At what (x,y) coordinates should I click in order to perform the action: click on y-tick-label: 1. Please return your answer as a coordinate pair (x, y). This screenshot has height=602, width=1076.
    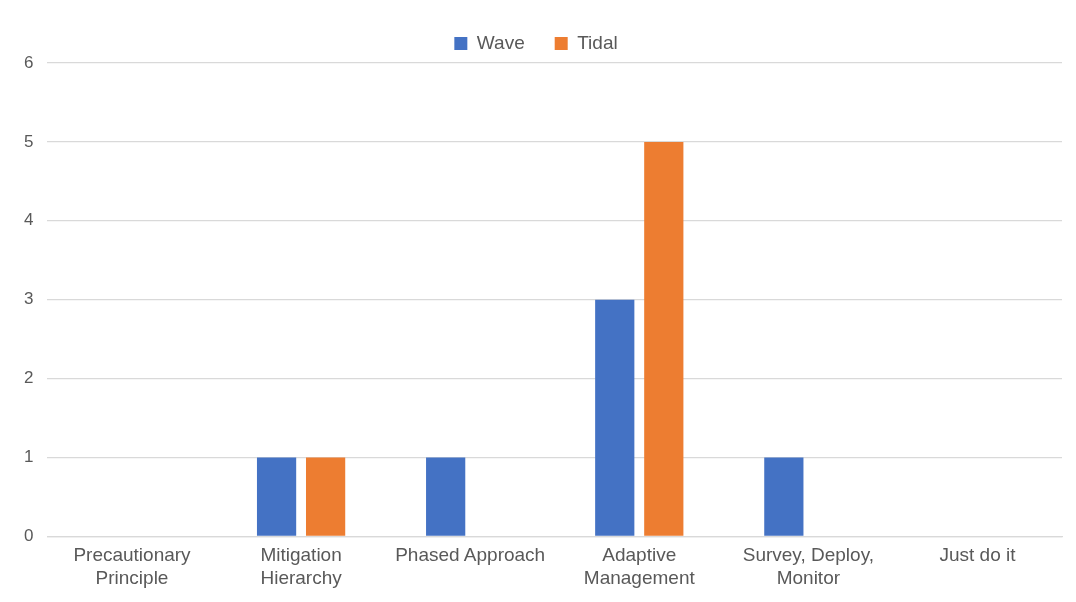
    Looking at the image, I should click on (28, 457).